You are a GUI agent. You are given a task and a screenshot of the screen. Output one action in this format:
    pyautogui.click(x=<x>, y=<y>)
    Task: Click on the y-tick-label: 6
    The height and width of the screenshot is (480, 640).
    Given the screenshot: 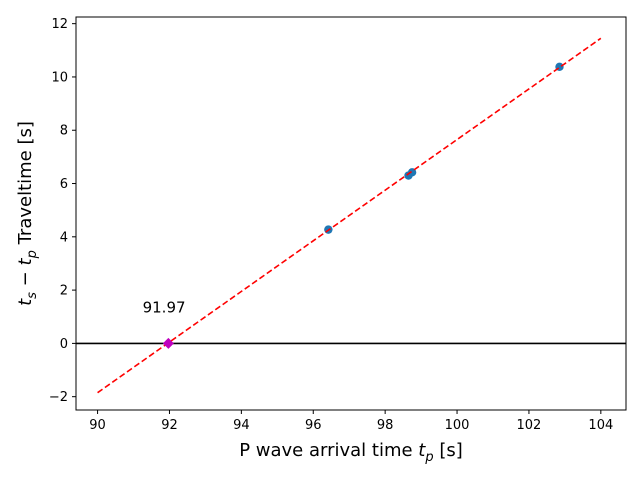 What is the action you would take?
    pyautogui.click(x=64, y=184)
    